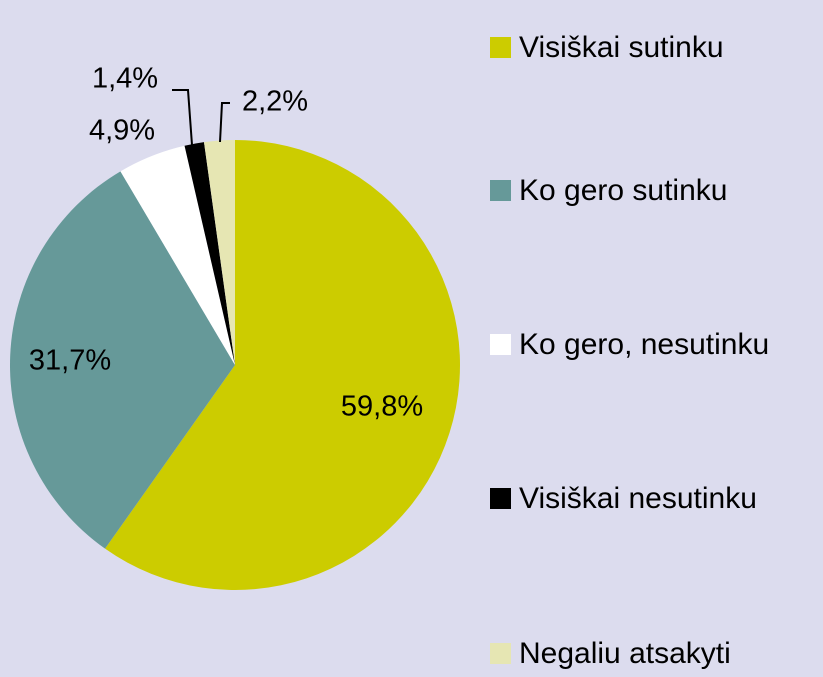 This screenshot has height=677, width=823. I want to click on legend-item: Visiškai sutinku, so click(632, 48).